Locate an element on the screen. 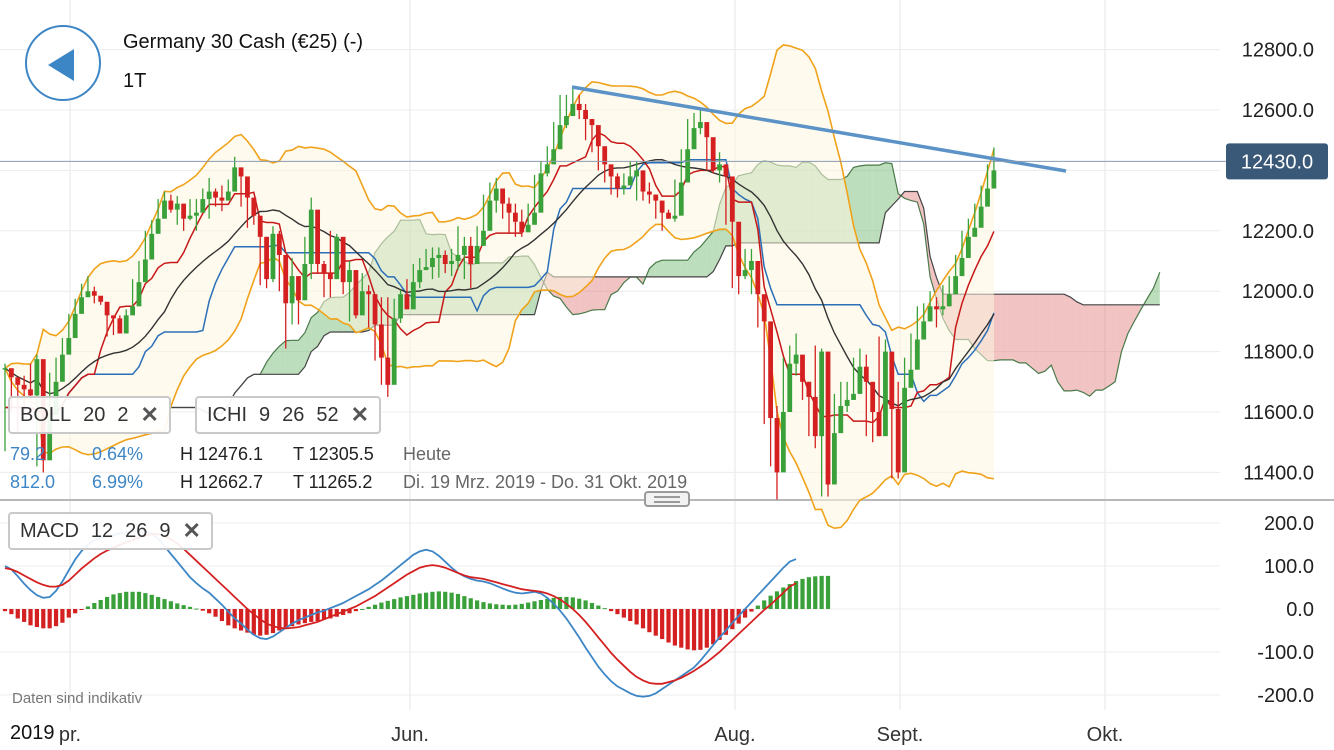  macd-indicator-chip: MACD 12 26 9 ✕ is located at coordinates (110, 531).